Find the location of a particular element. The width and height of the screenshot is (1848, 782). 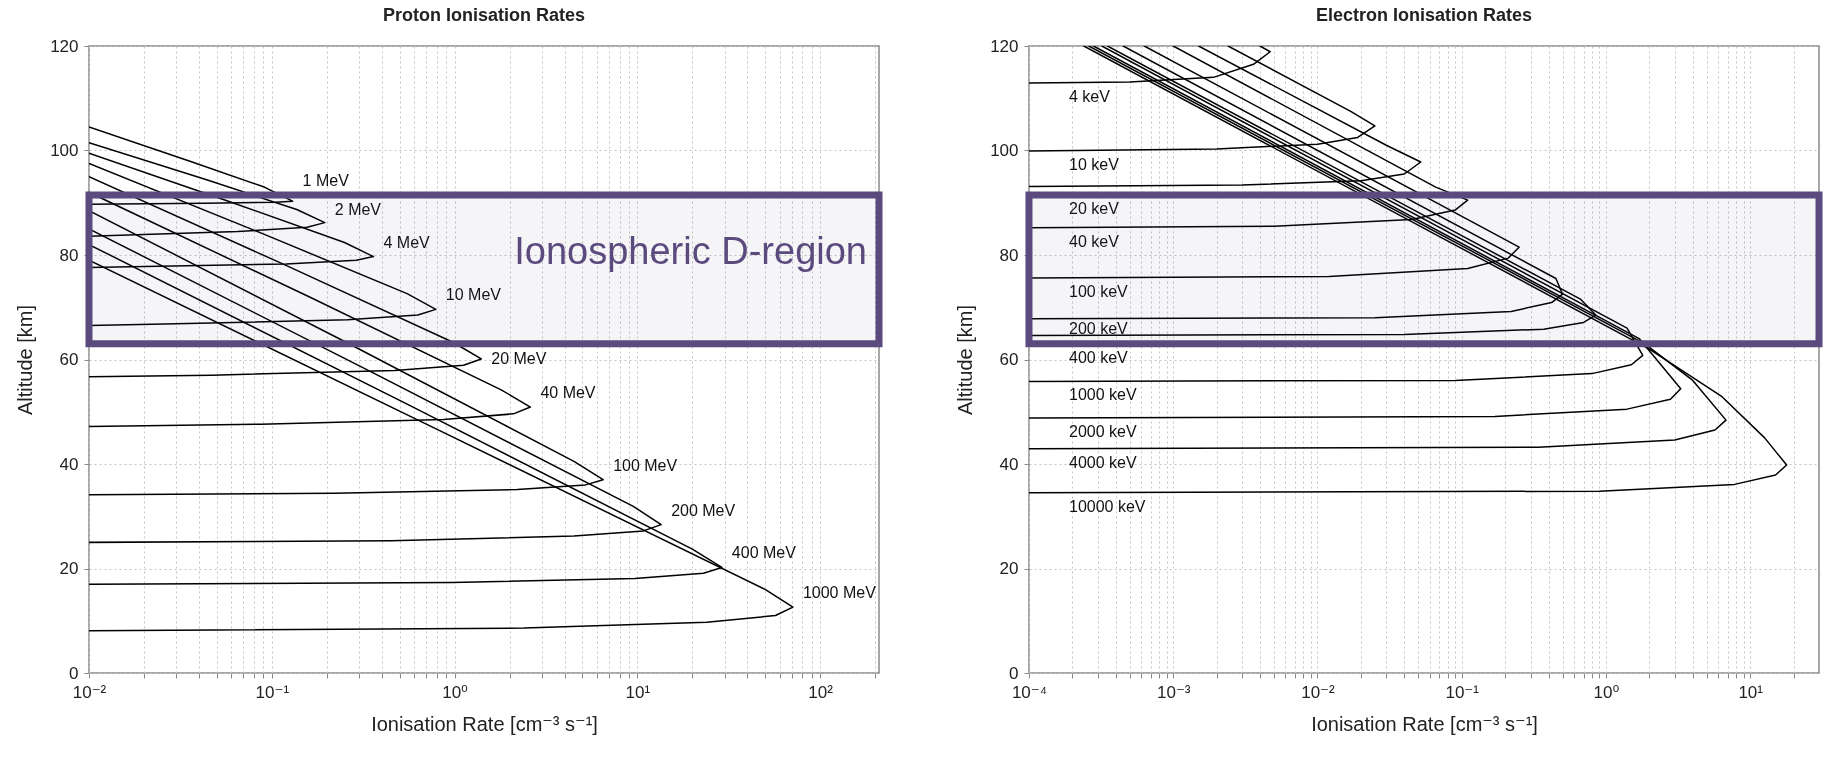

series-label: 4000 keV is located at coordinates (1103, 462).